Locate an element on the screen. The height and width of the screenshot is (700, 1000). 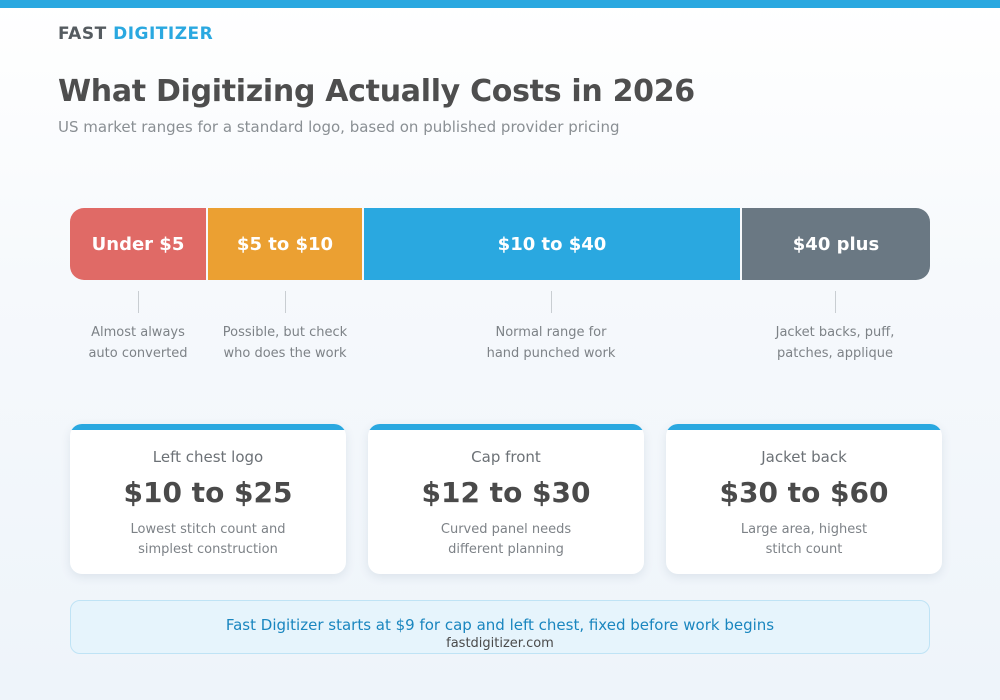
card-desc-line: Curved panel needs is located at coordinates (506, 529).